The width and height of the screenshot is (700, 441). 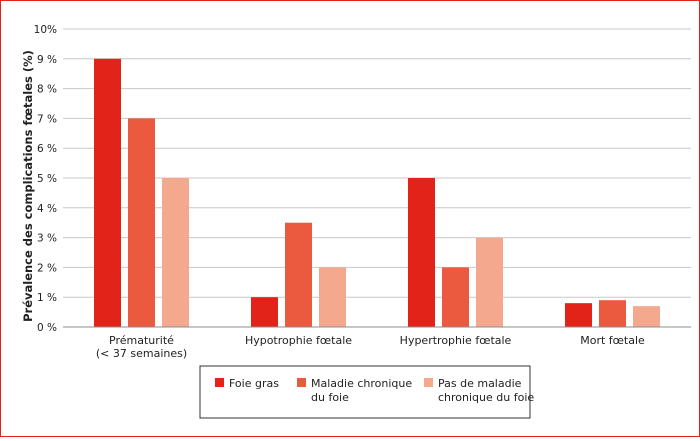 I want to click on legend-label: chronique du foie, so click(x=486, y=397).